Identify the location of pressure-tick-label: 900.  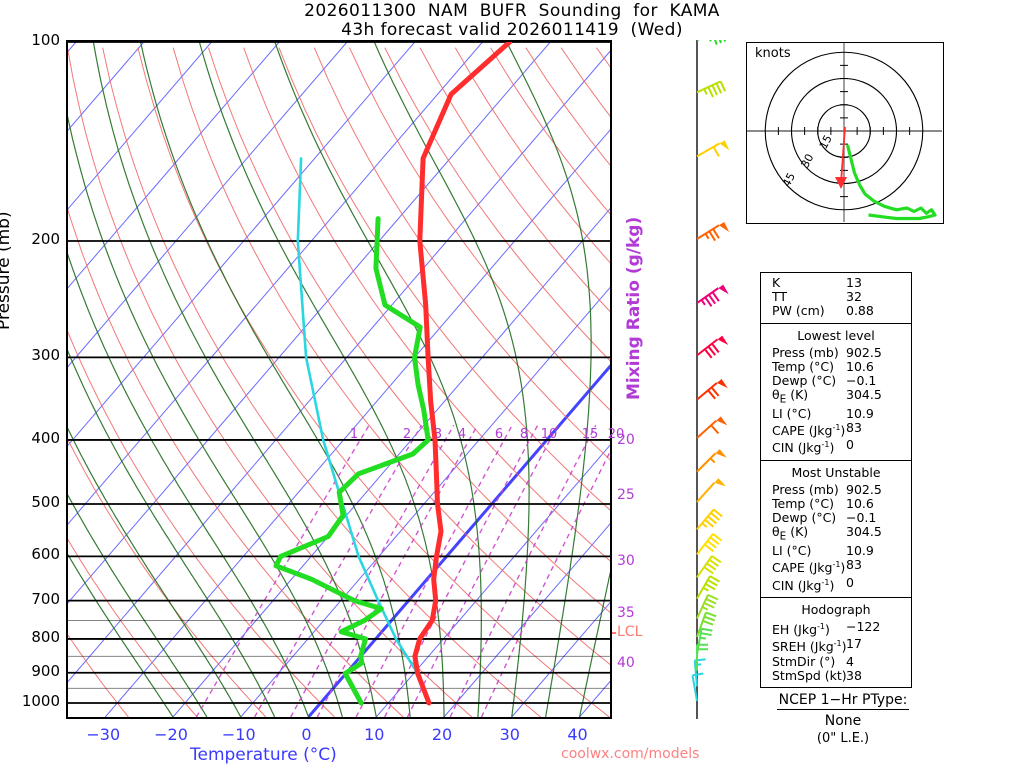
(45, 670).